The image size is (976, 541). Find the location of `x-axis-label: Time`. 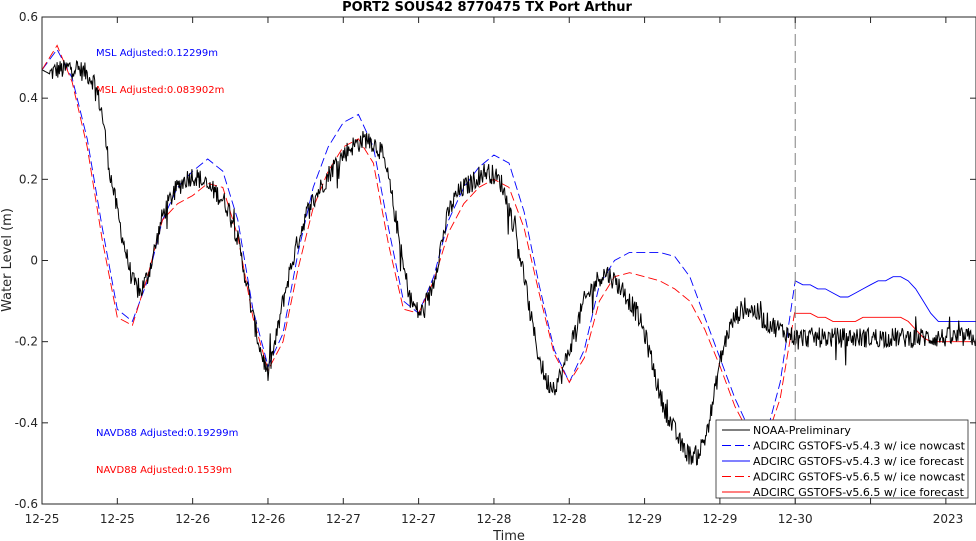

x-axis-label: Time is located at coordinates (508, 535).